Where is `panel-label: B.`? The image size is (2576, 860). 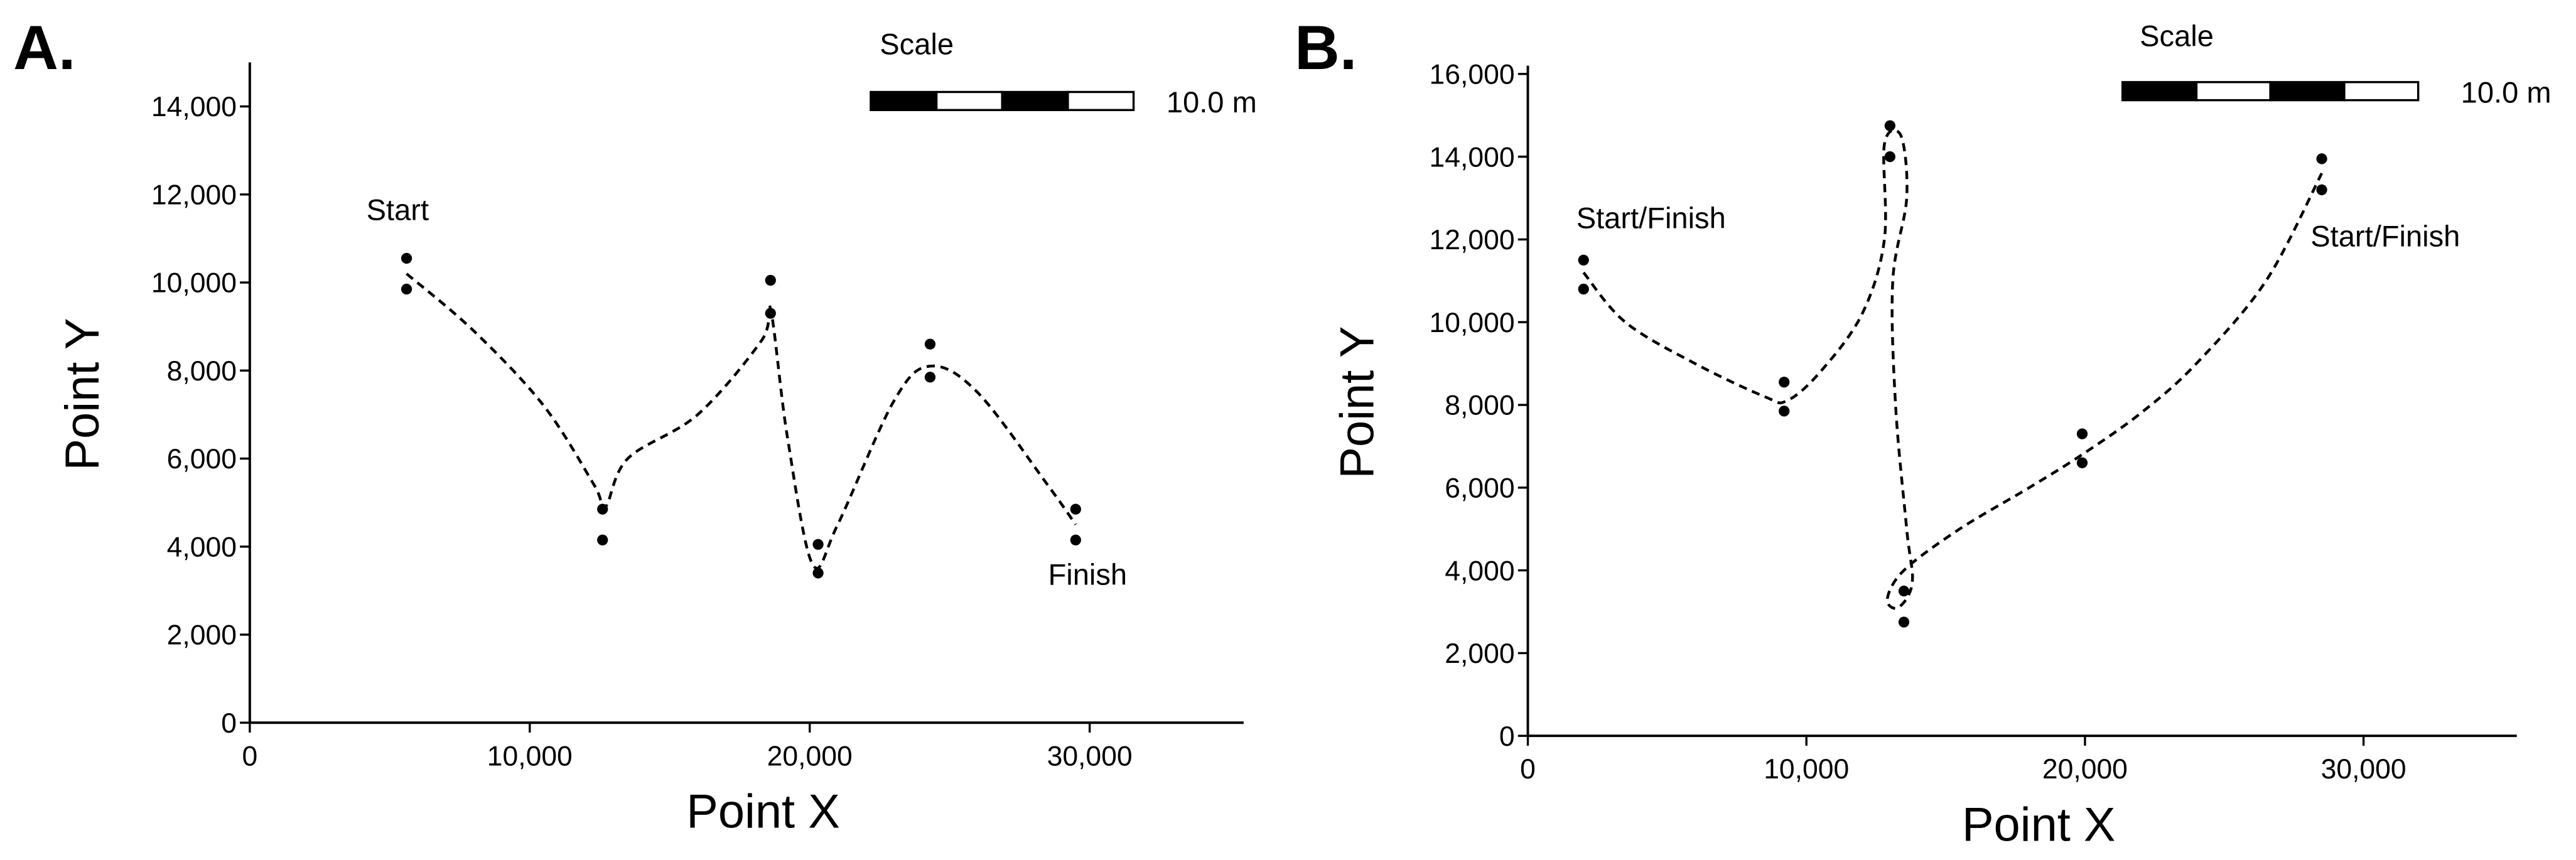 panel-label: B. is located at coordinates (1326, 48).